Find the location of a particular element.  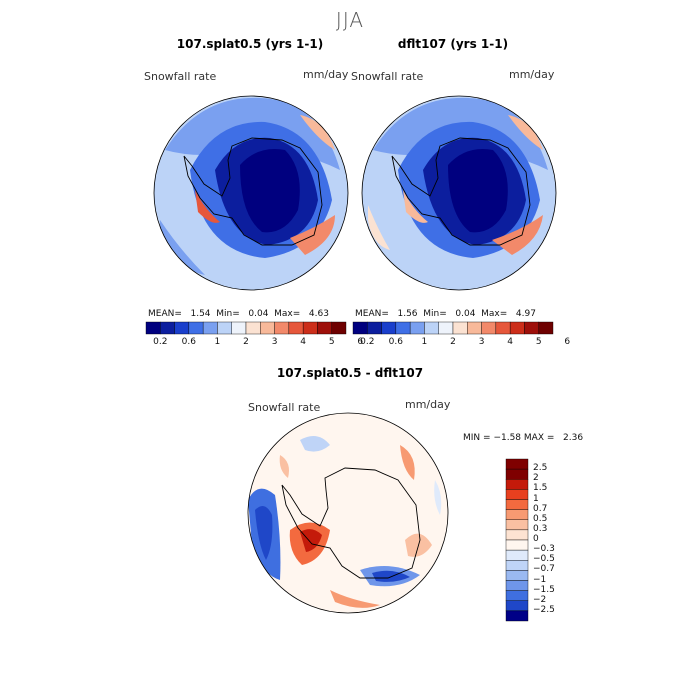

map-diff-pos-peninsula-core is located at coordinates (311, 540).